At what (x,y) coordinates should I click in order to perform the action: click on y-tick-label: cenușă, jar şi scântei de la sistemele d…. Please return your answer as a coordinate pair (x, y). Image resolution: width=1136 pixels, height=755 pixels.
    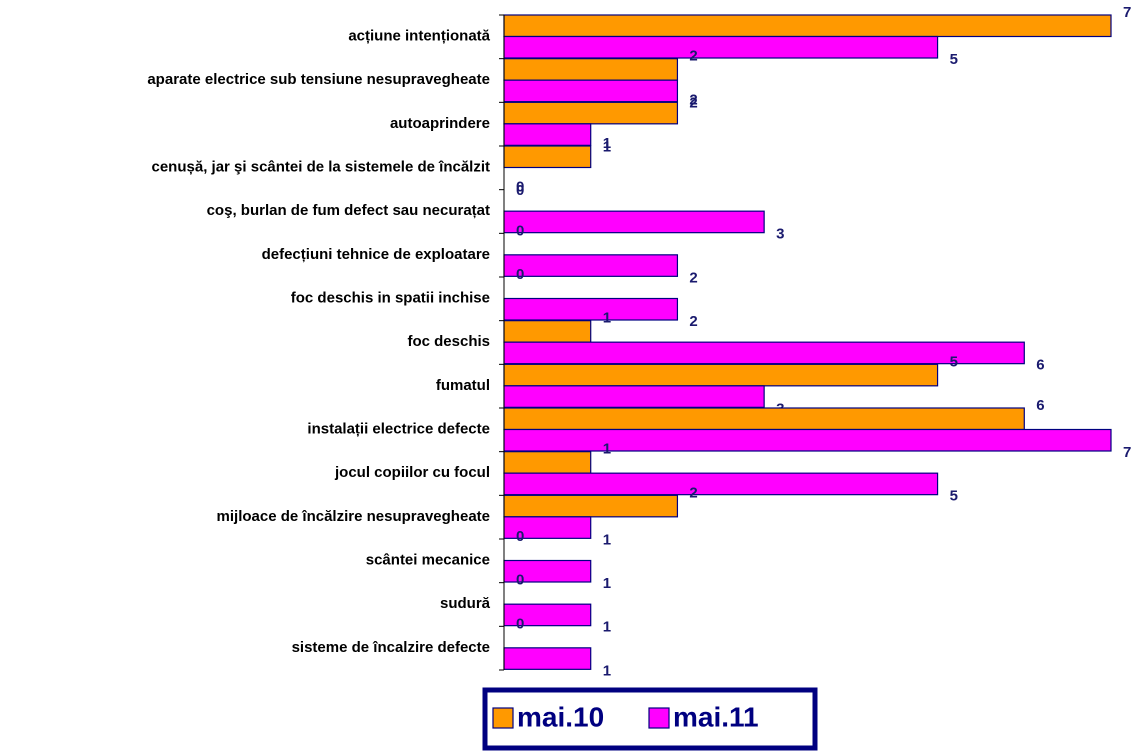
    Looking at the image, I should click on (321, 166).